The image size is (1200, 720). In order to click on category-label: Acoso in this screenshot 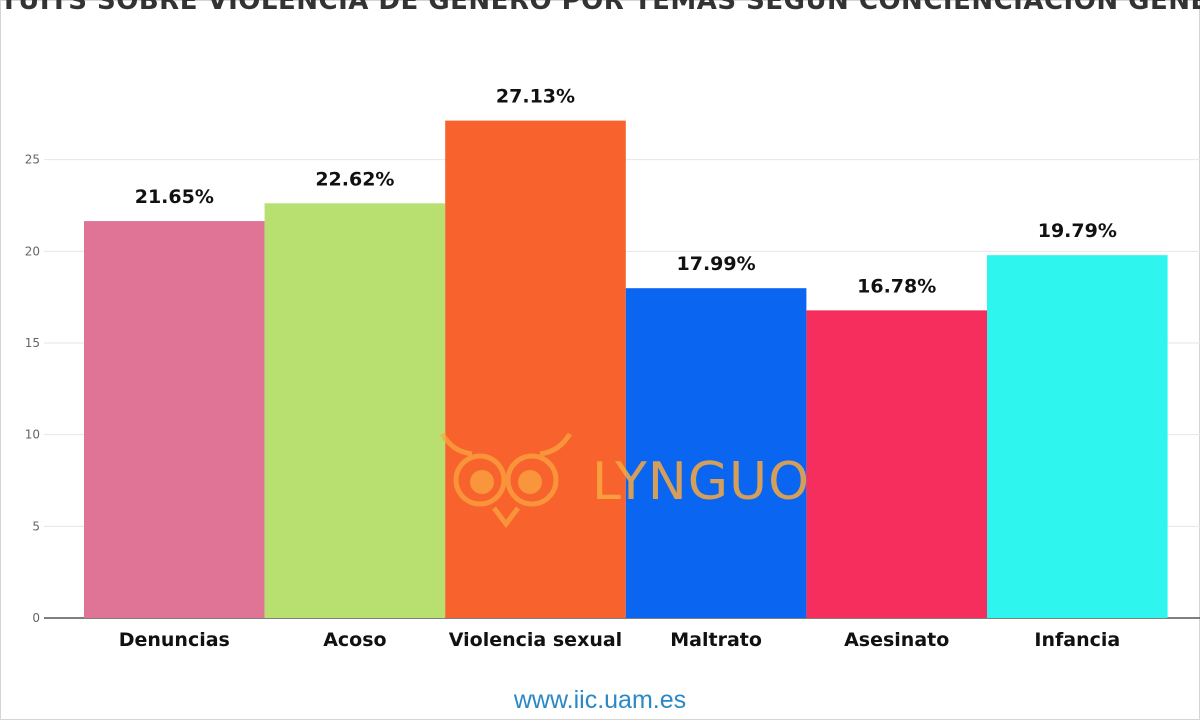, I will do `click(354, 640)`.